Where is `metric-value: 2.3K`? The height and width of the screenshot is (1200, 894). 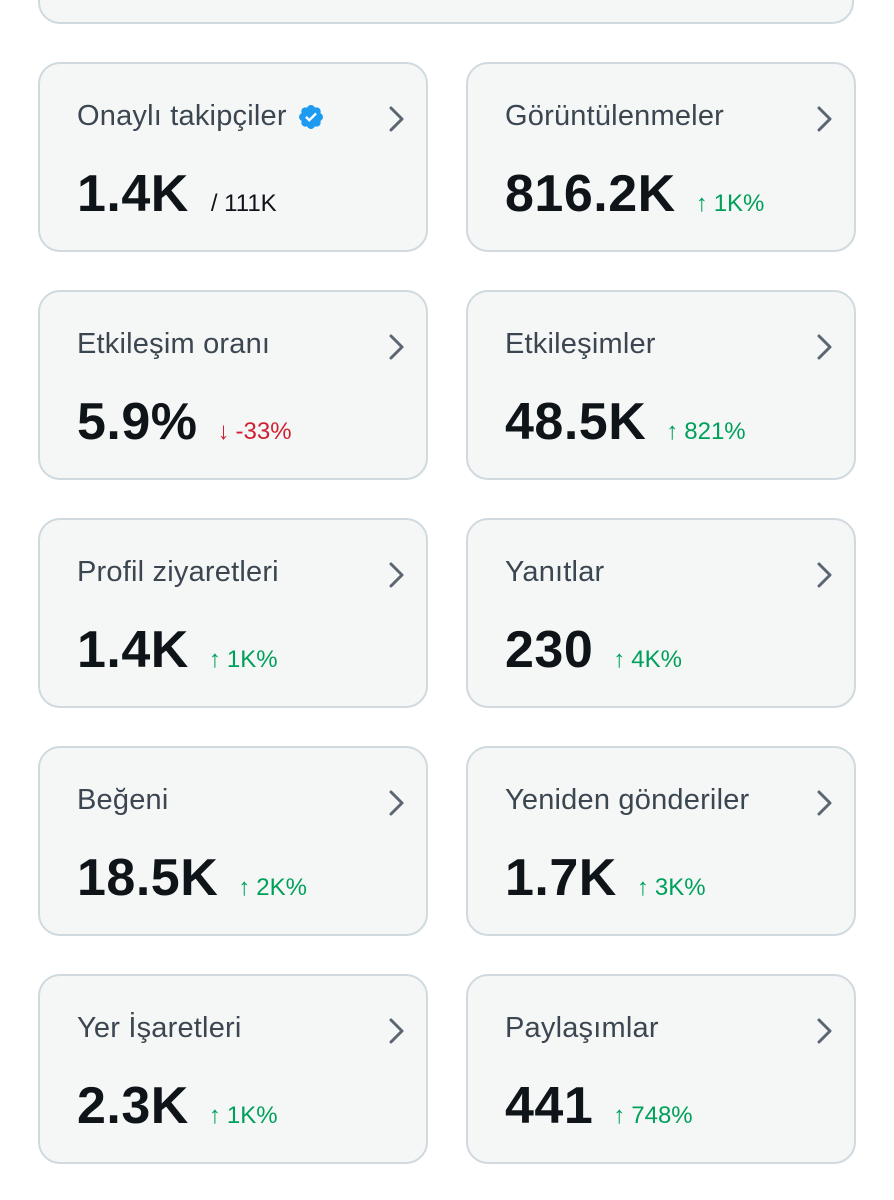
metric-value: 2.3K is located at coordinates (133, 1106).